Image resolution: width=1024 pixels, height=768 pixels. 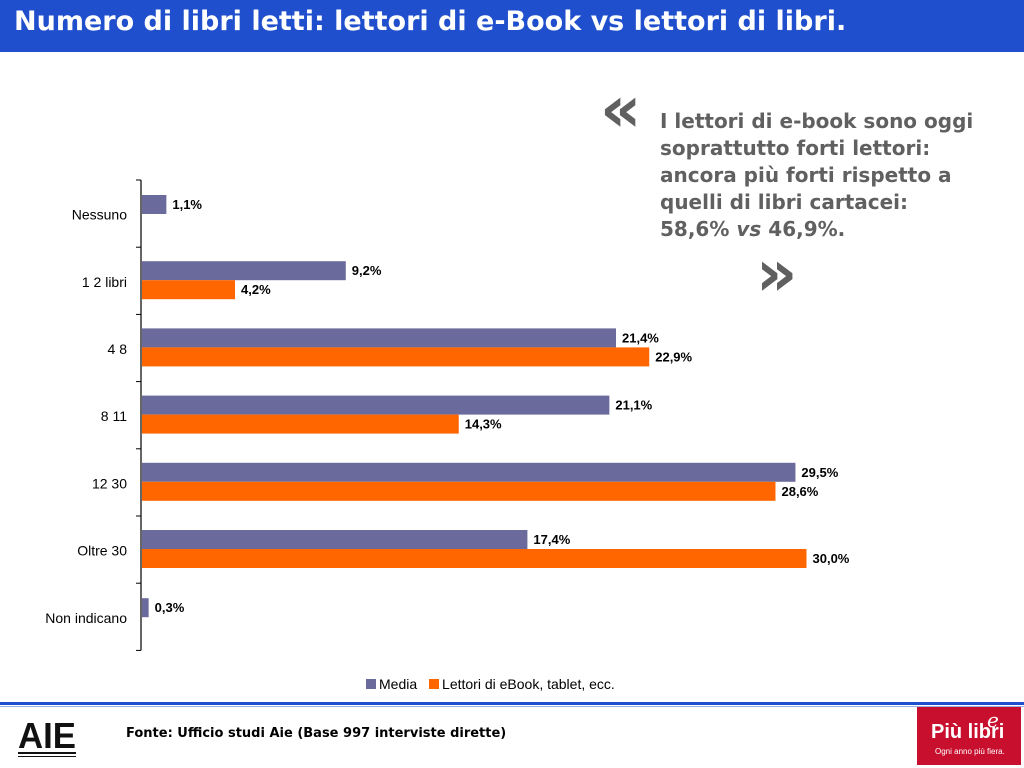 I want to click on chart-legend: Media Lettori di eBook, tablet, ecc., so click(x=494, y=684).